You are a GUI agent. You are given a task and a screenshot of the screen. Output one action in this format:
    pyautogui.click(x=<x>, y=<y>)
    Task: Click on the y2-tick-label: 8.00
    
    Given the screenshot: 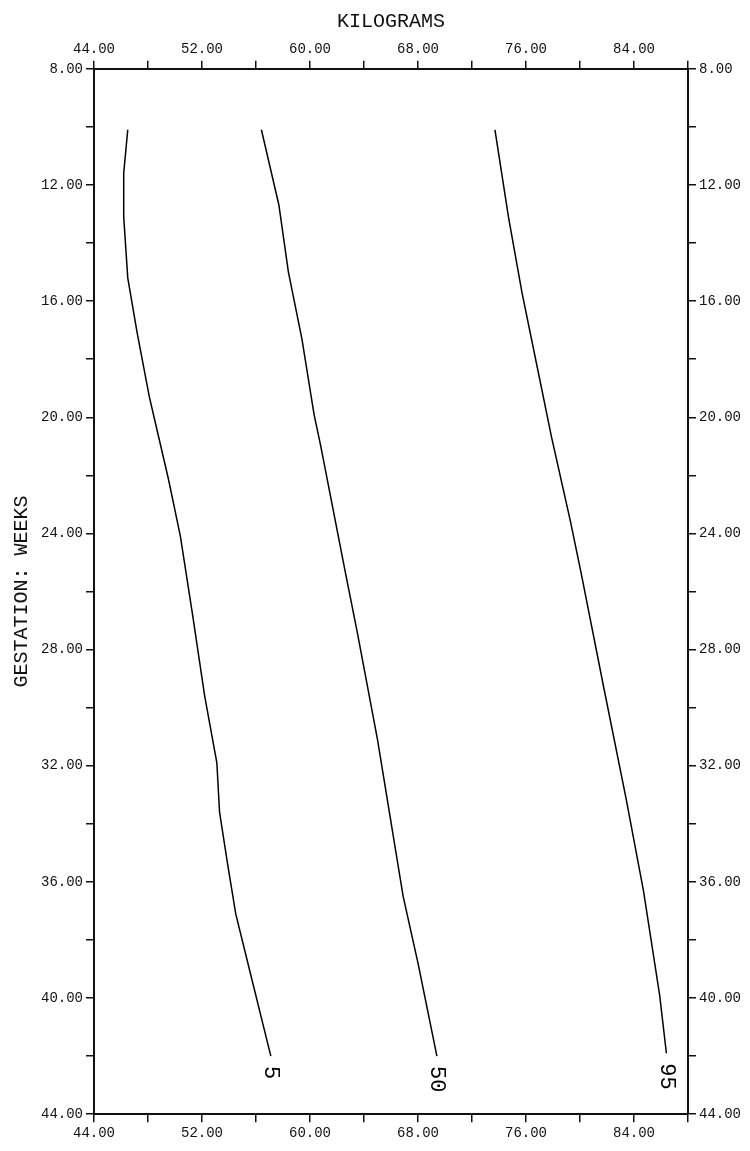 What is the action you would take?
    pyautogui.click(x=715, y=68)
    